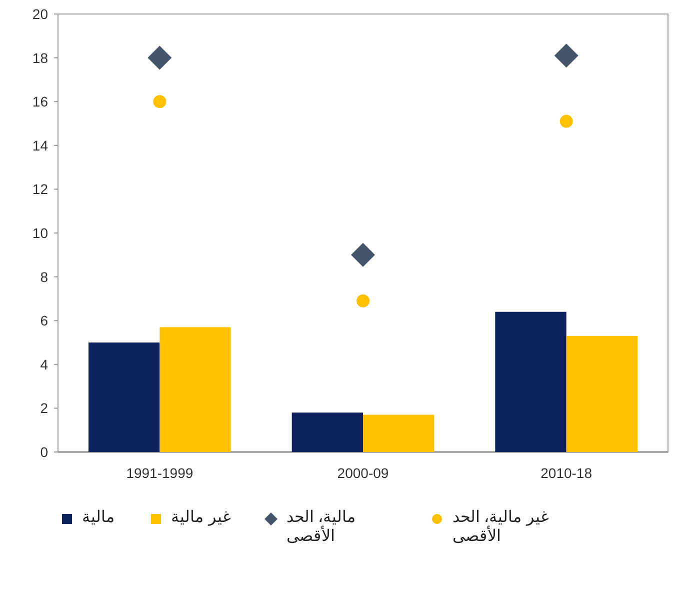 This screenshot has width=677, height=599. Describe the element at coordinates (40, 102) in the screenshot. I see `y-tick-label: 16` at that location.